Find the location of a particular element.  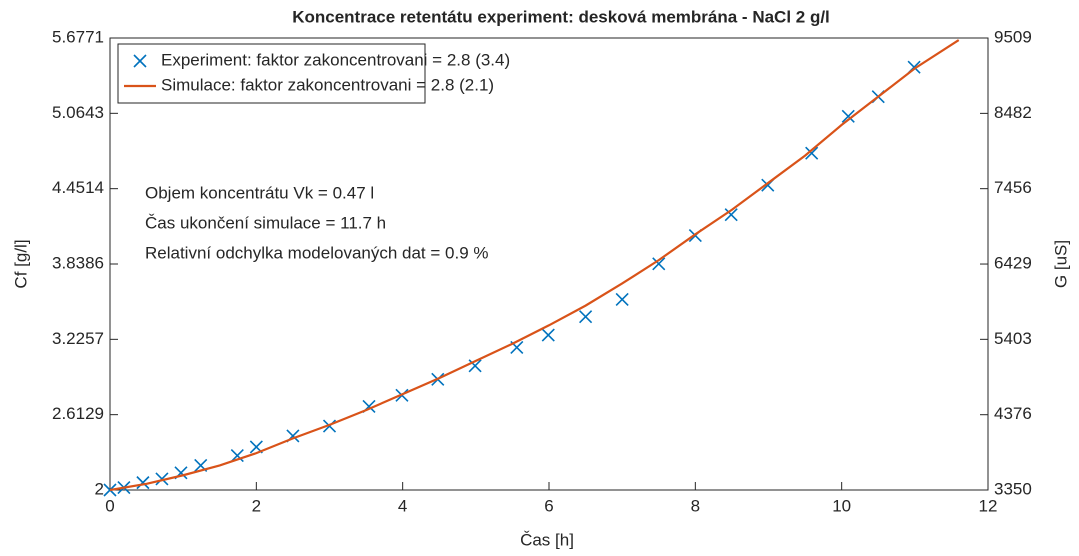

y-tick-label: 5.0643 is located at coordinates (78, 112).